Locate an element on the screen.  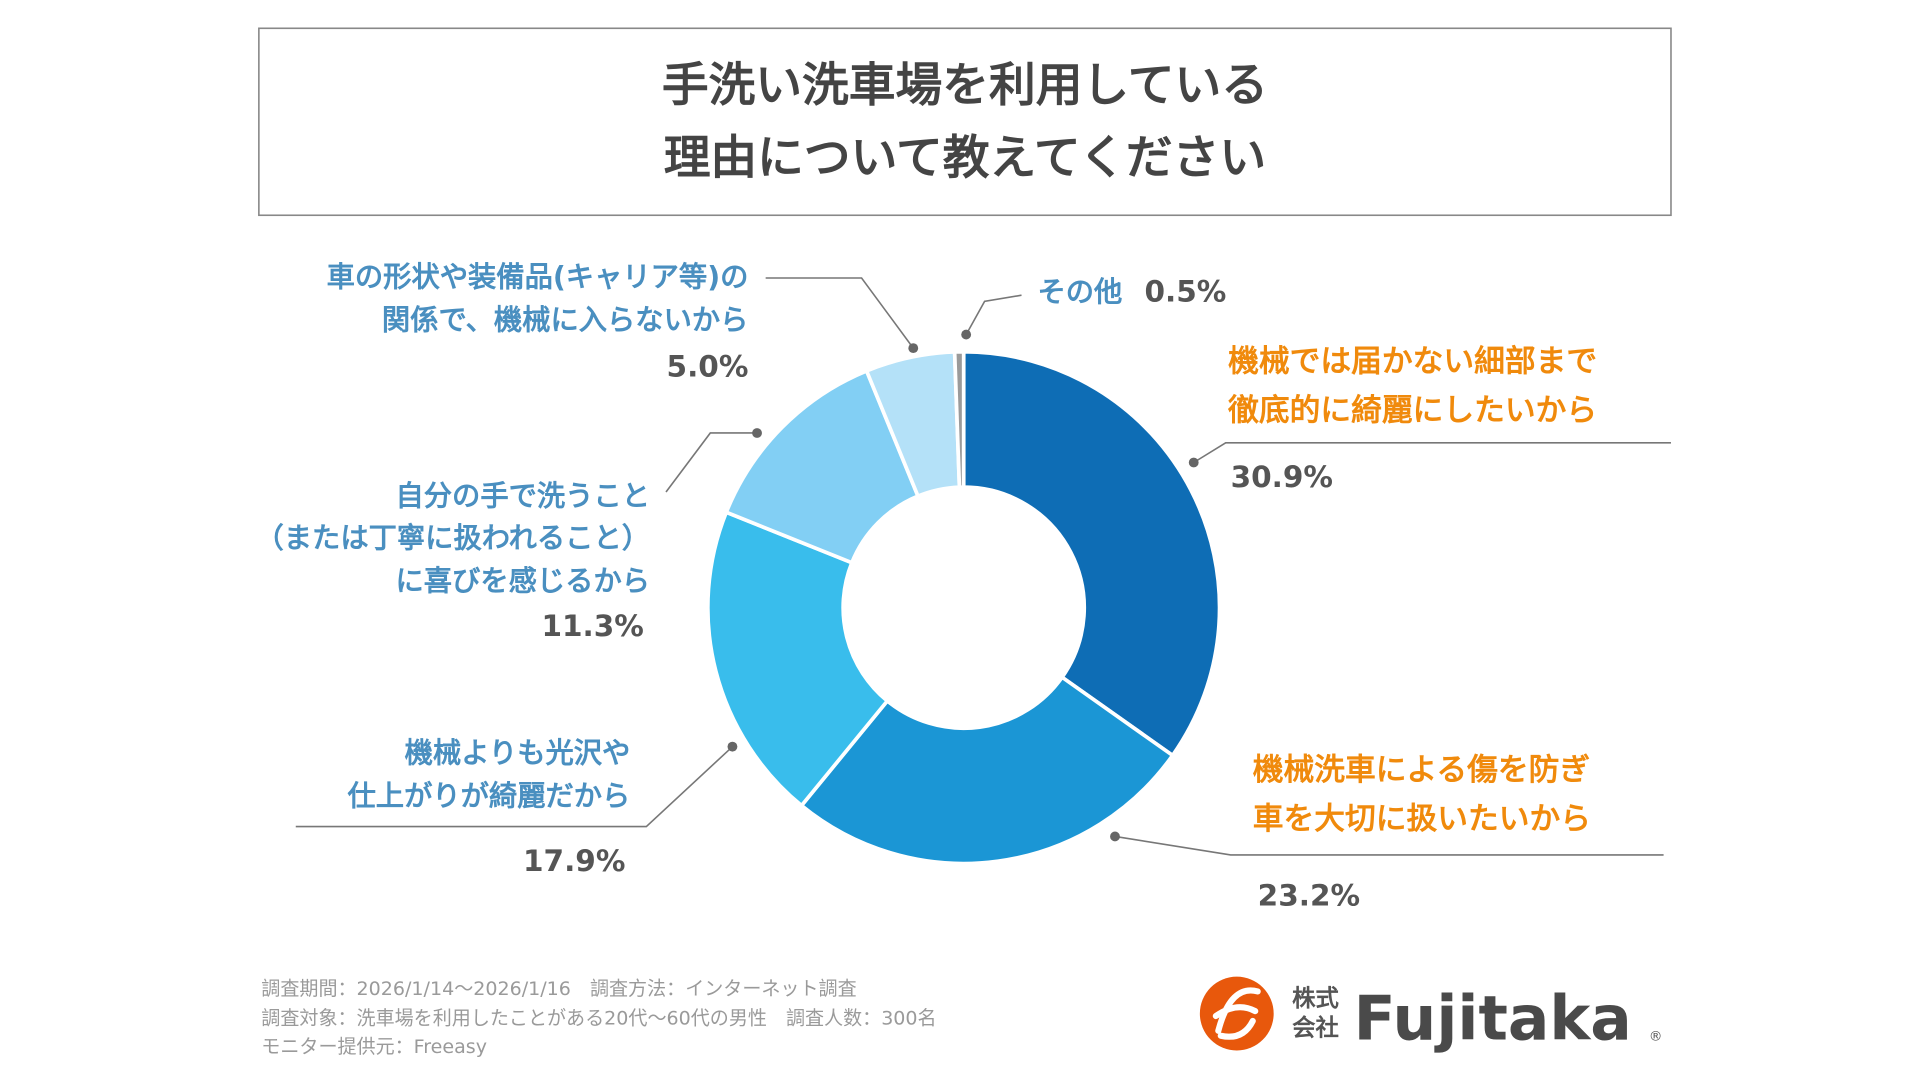
slice-label-5: その他 is located at coordinates (1079, 291).